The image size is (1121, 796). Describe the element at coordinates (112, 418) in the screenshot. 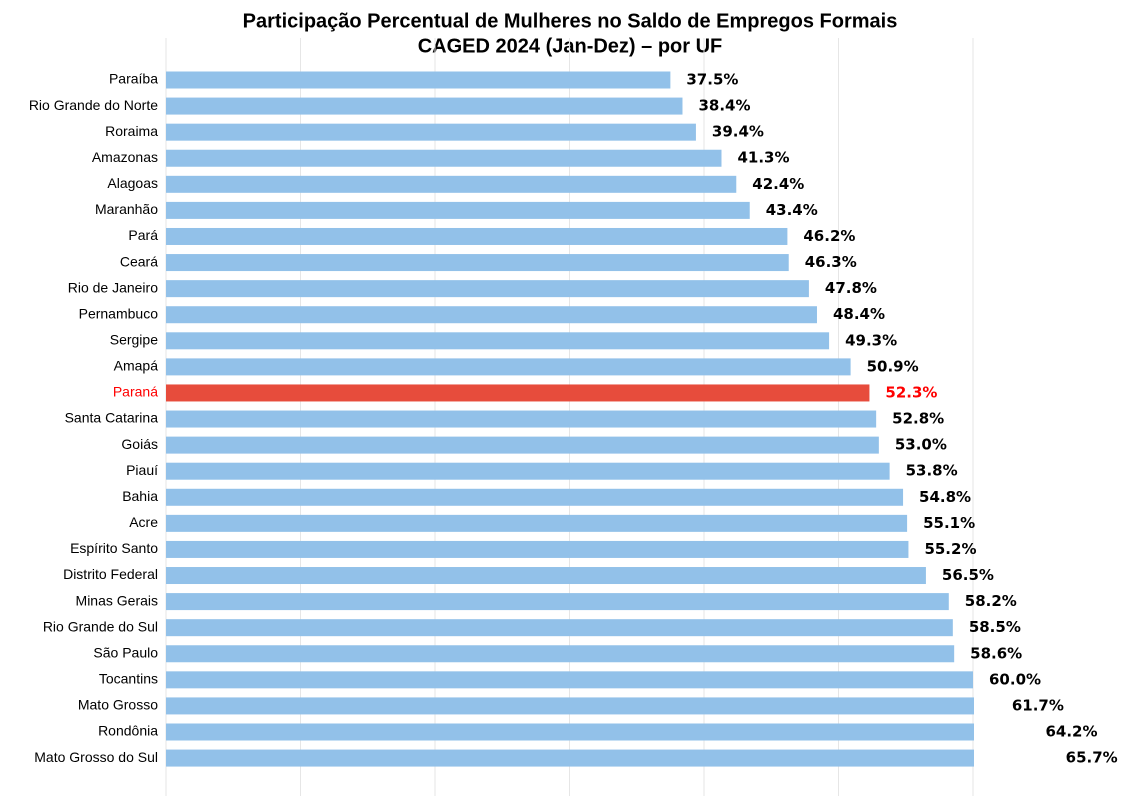

I see `y-tick-label: Santa Catarina` at that location.